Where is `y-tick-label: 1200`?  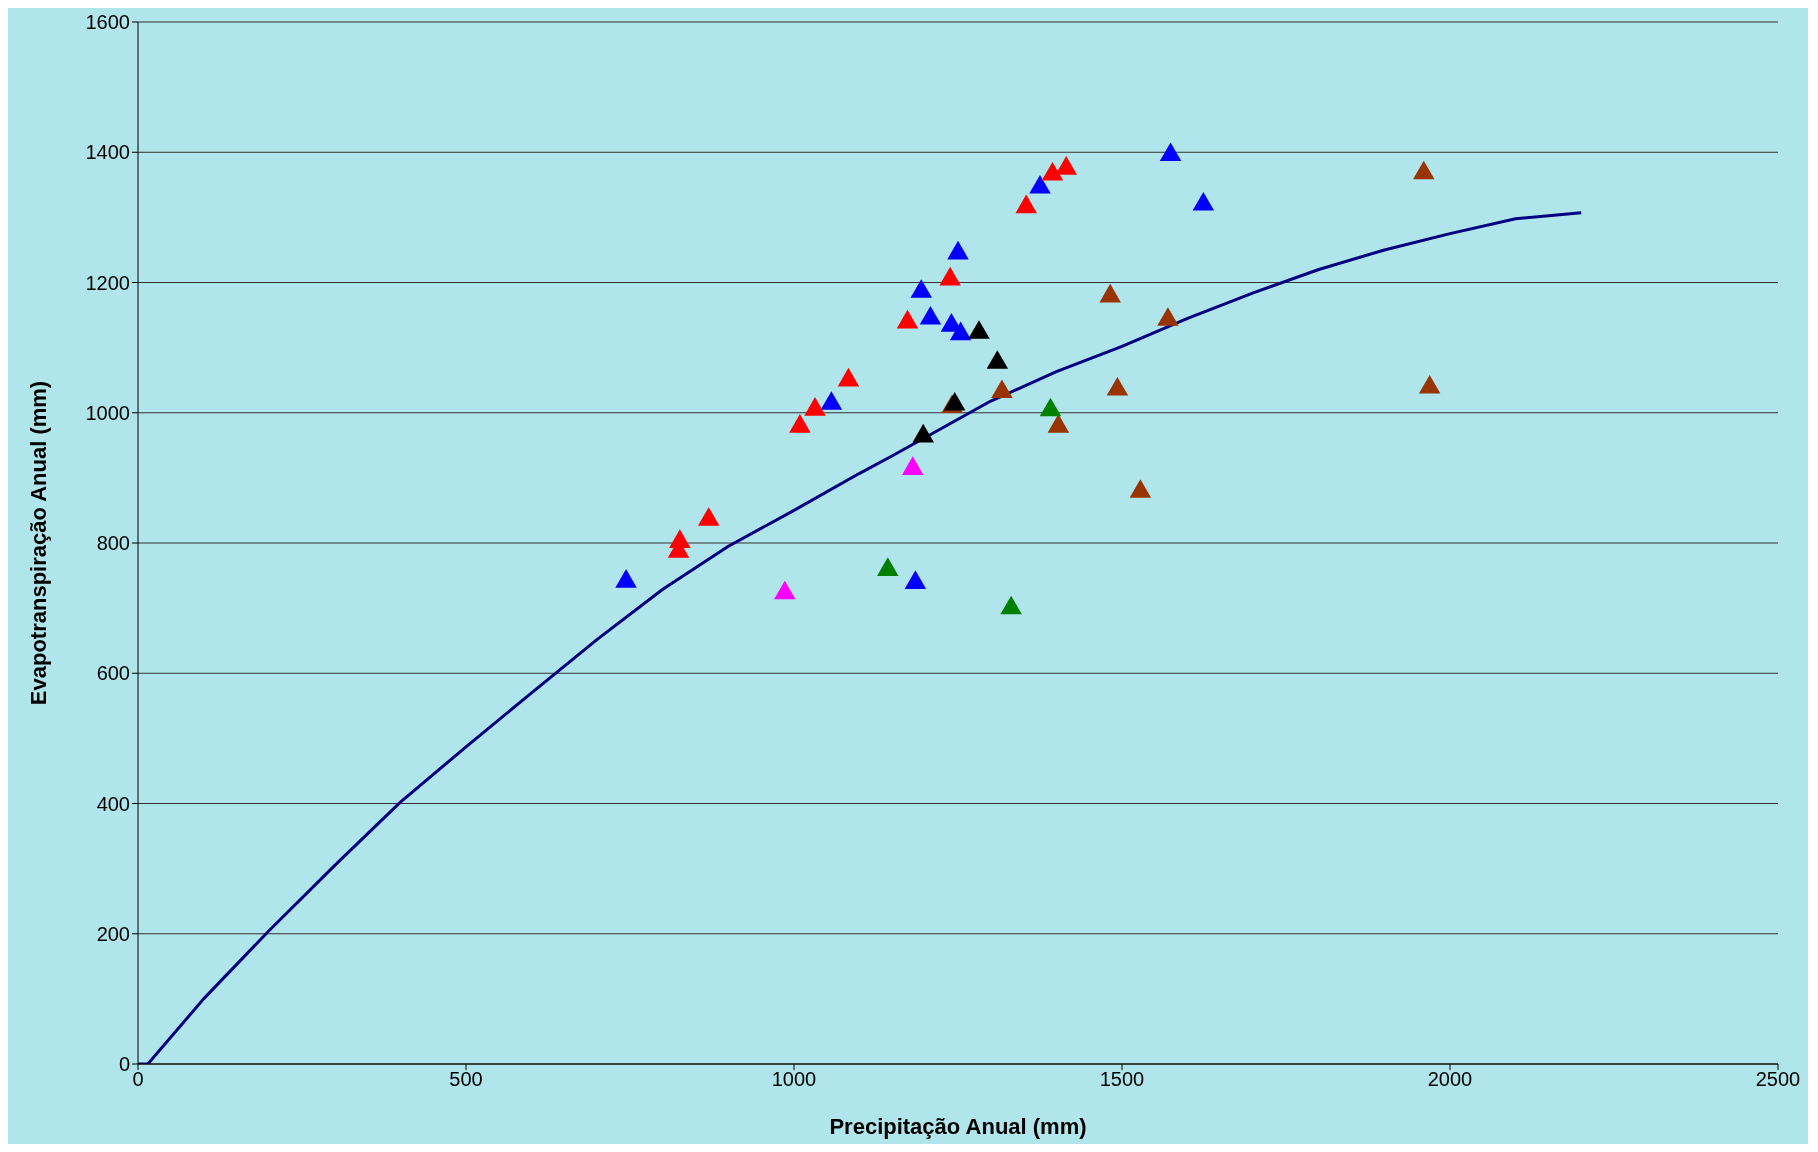 y-tick-label: 1200 is located at coordinates (107, 282).